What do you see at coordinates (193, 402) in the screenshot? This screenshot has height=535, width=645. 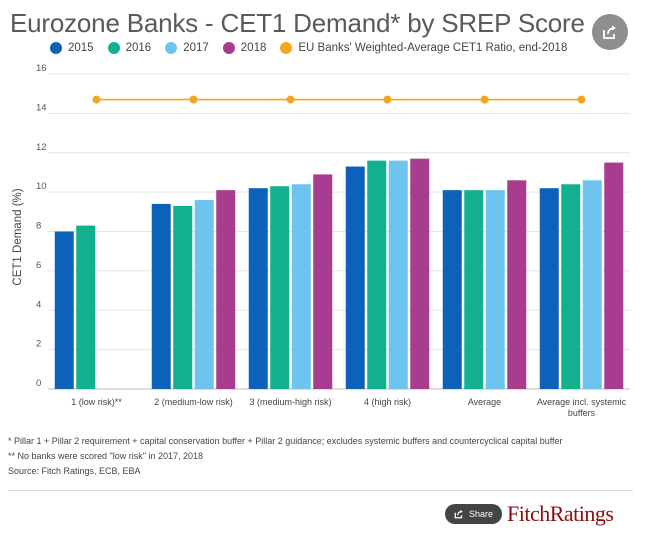 I see `x-tick-label: 2 (medium-low risk)` at bounding box center [193, 402].